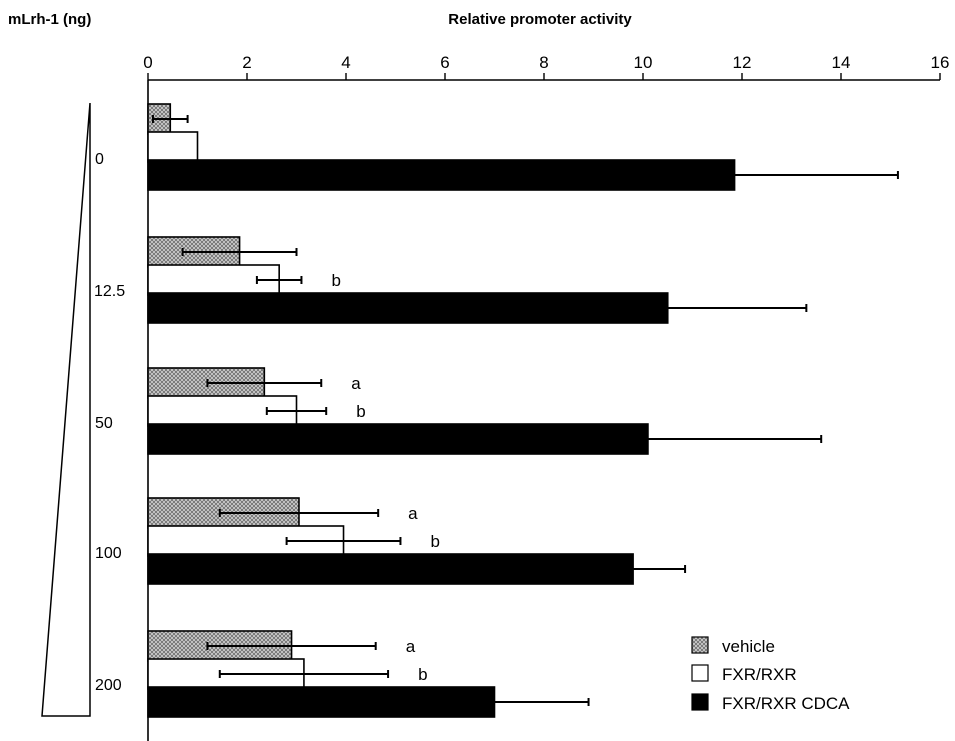  Describe the element at coordinates (147, 62) in the screenshot. I see `x-tick-label: 0` at that location.